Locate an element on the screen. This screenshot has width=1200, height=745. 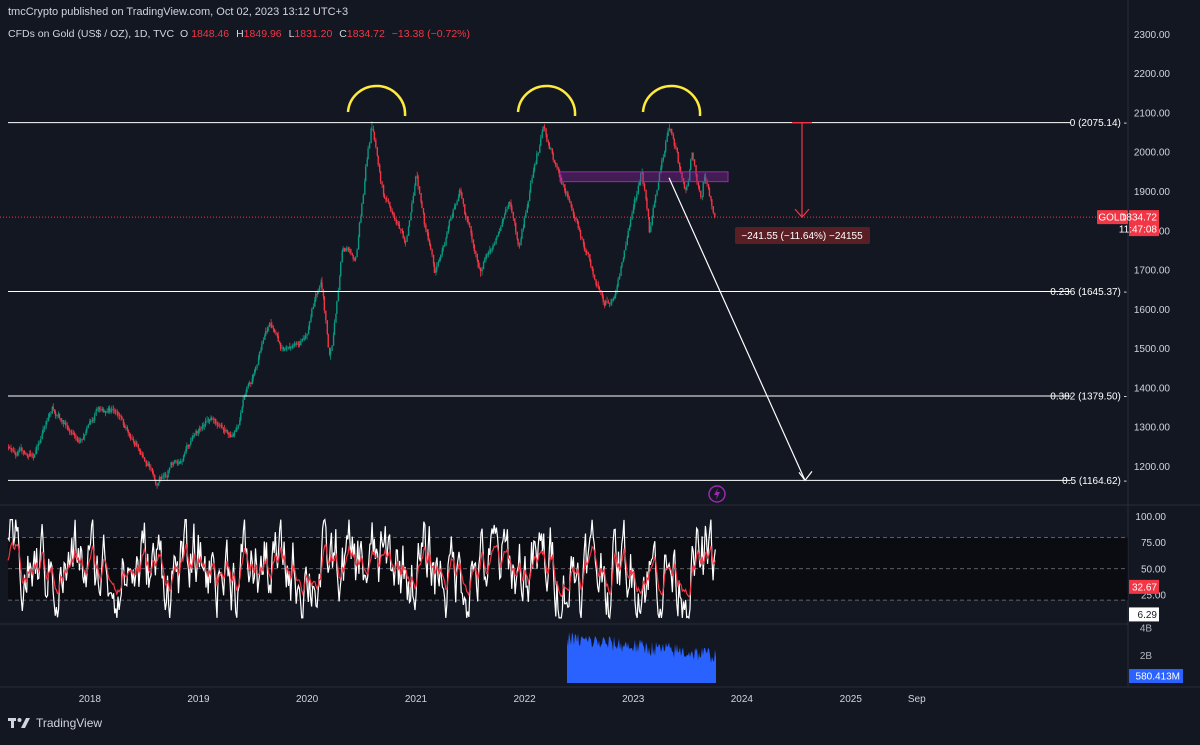
fib-level: 0.5 (1164.62) - is located at coordinates (567, 481).